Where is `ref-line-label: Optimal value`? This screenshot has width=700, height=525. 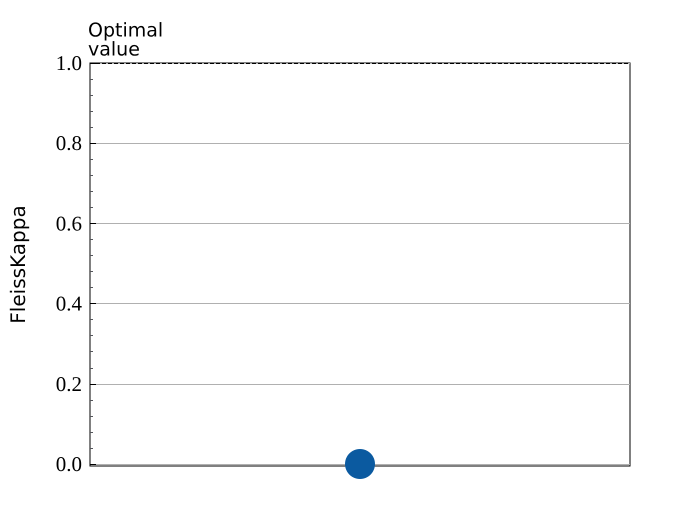 ref-line-label: Optimal value is located at coordinates (129, 40).